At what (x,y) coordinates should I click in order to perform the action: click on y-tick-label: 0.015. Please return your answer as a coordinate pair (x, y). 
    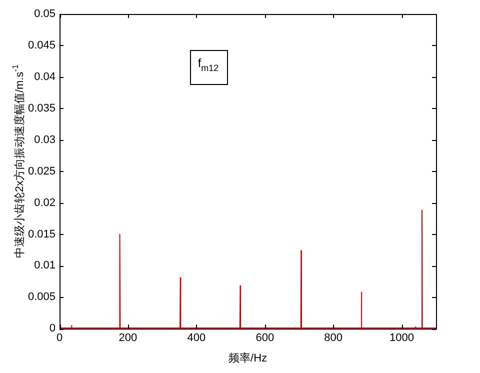
    Looking at the image, I should click on (42, 234).